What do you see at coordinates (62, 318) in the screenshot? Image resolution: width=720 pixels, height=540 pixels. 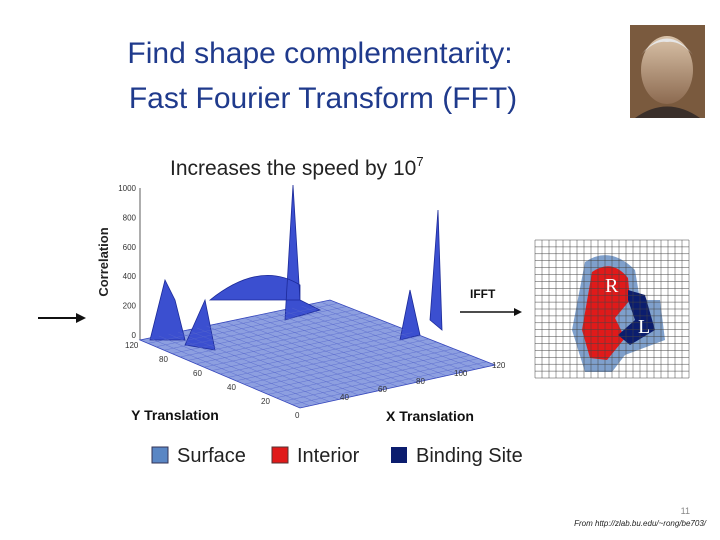 I see `left-arrow` at bounding box center [62, 318].